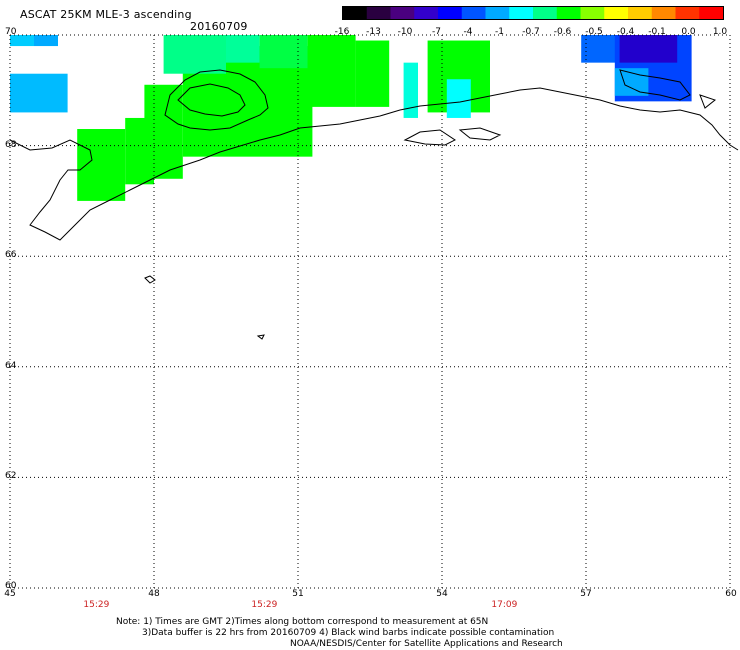  What do you see at coordinates (586, 594) in the screenshot?
I see `longitude-label: 57` at bounding box center [586, 594].